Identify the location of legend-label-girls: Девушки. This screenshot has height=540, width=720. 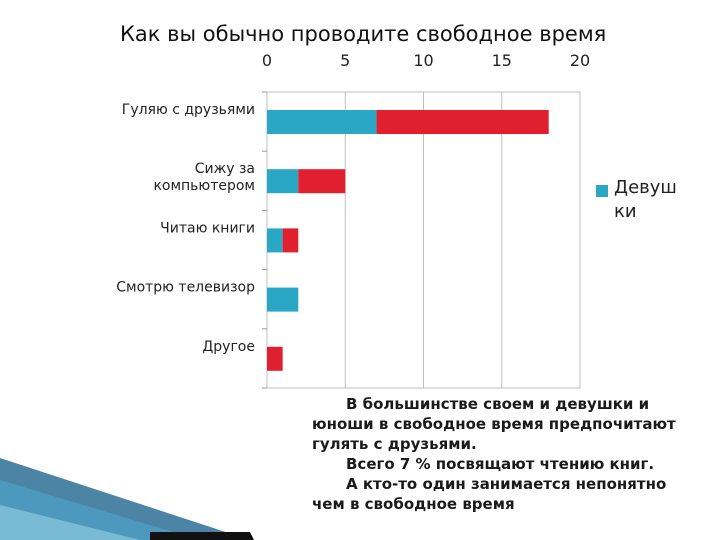
(645, 199).